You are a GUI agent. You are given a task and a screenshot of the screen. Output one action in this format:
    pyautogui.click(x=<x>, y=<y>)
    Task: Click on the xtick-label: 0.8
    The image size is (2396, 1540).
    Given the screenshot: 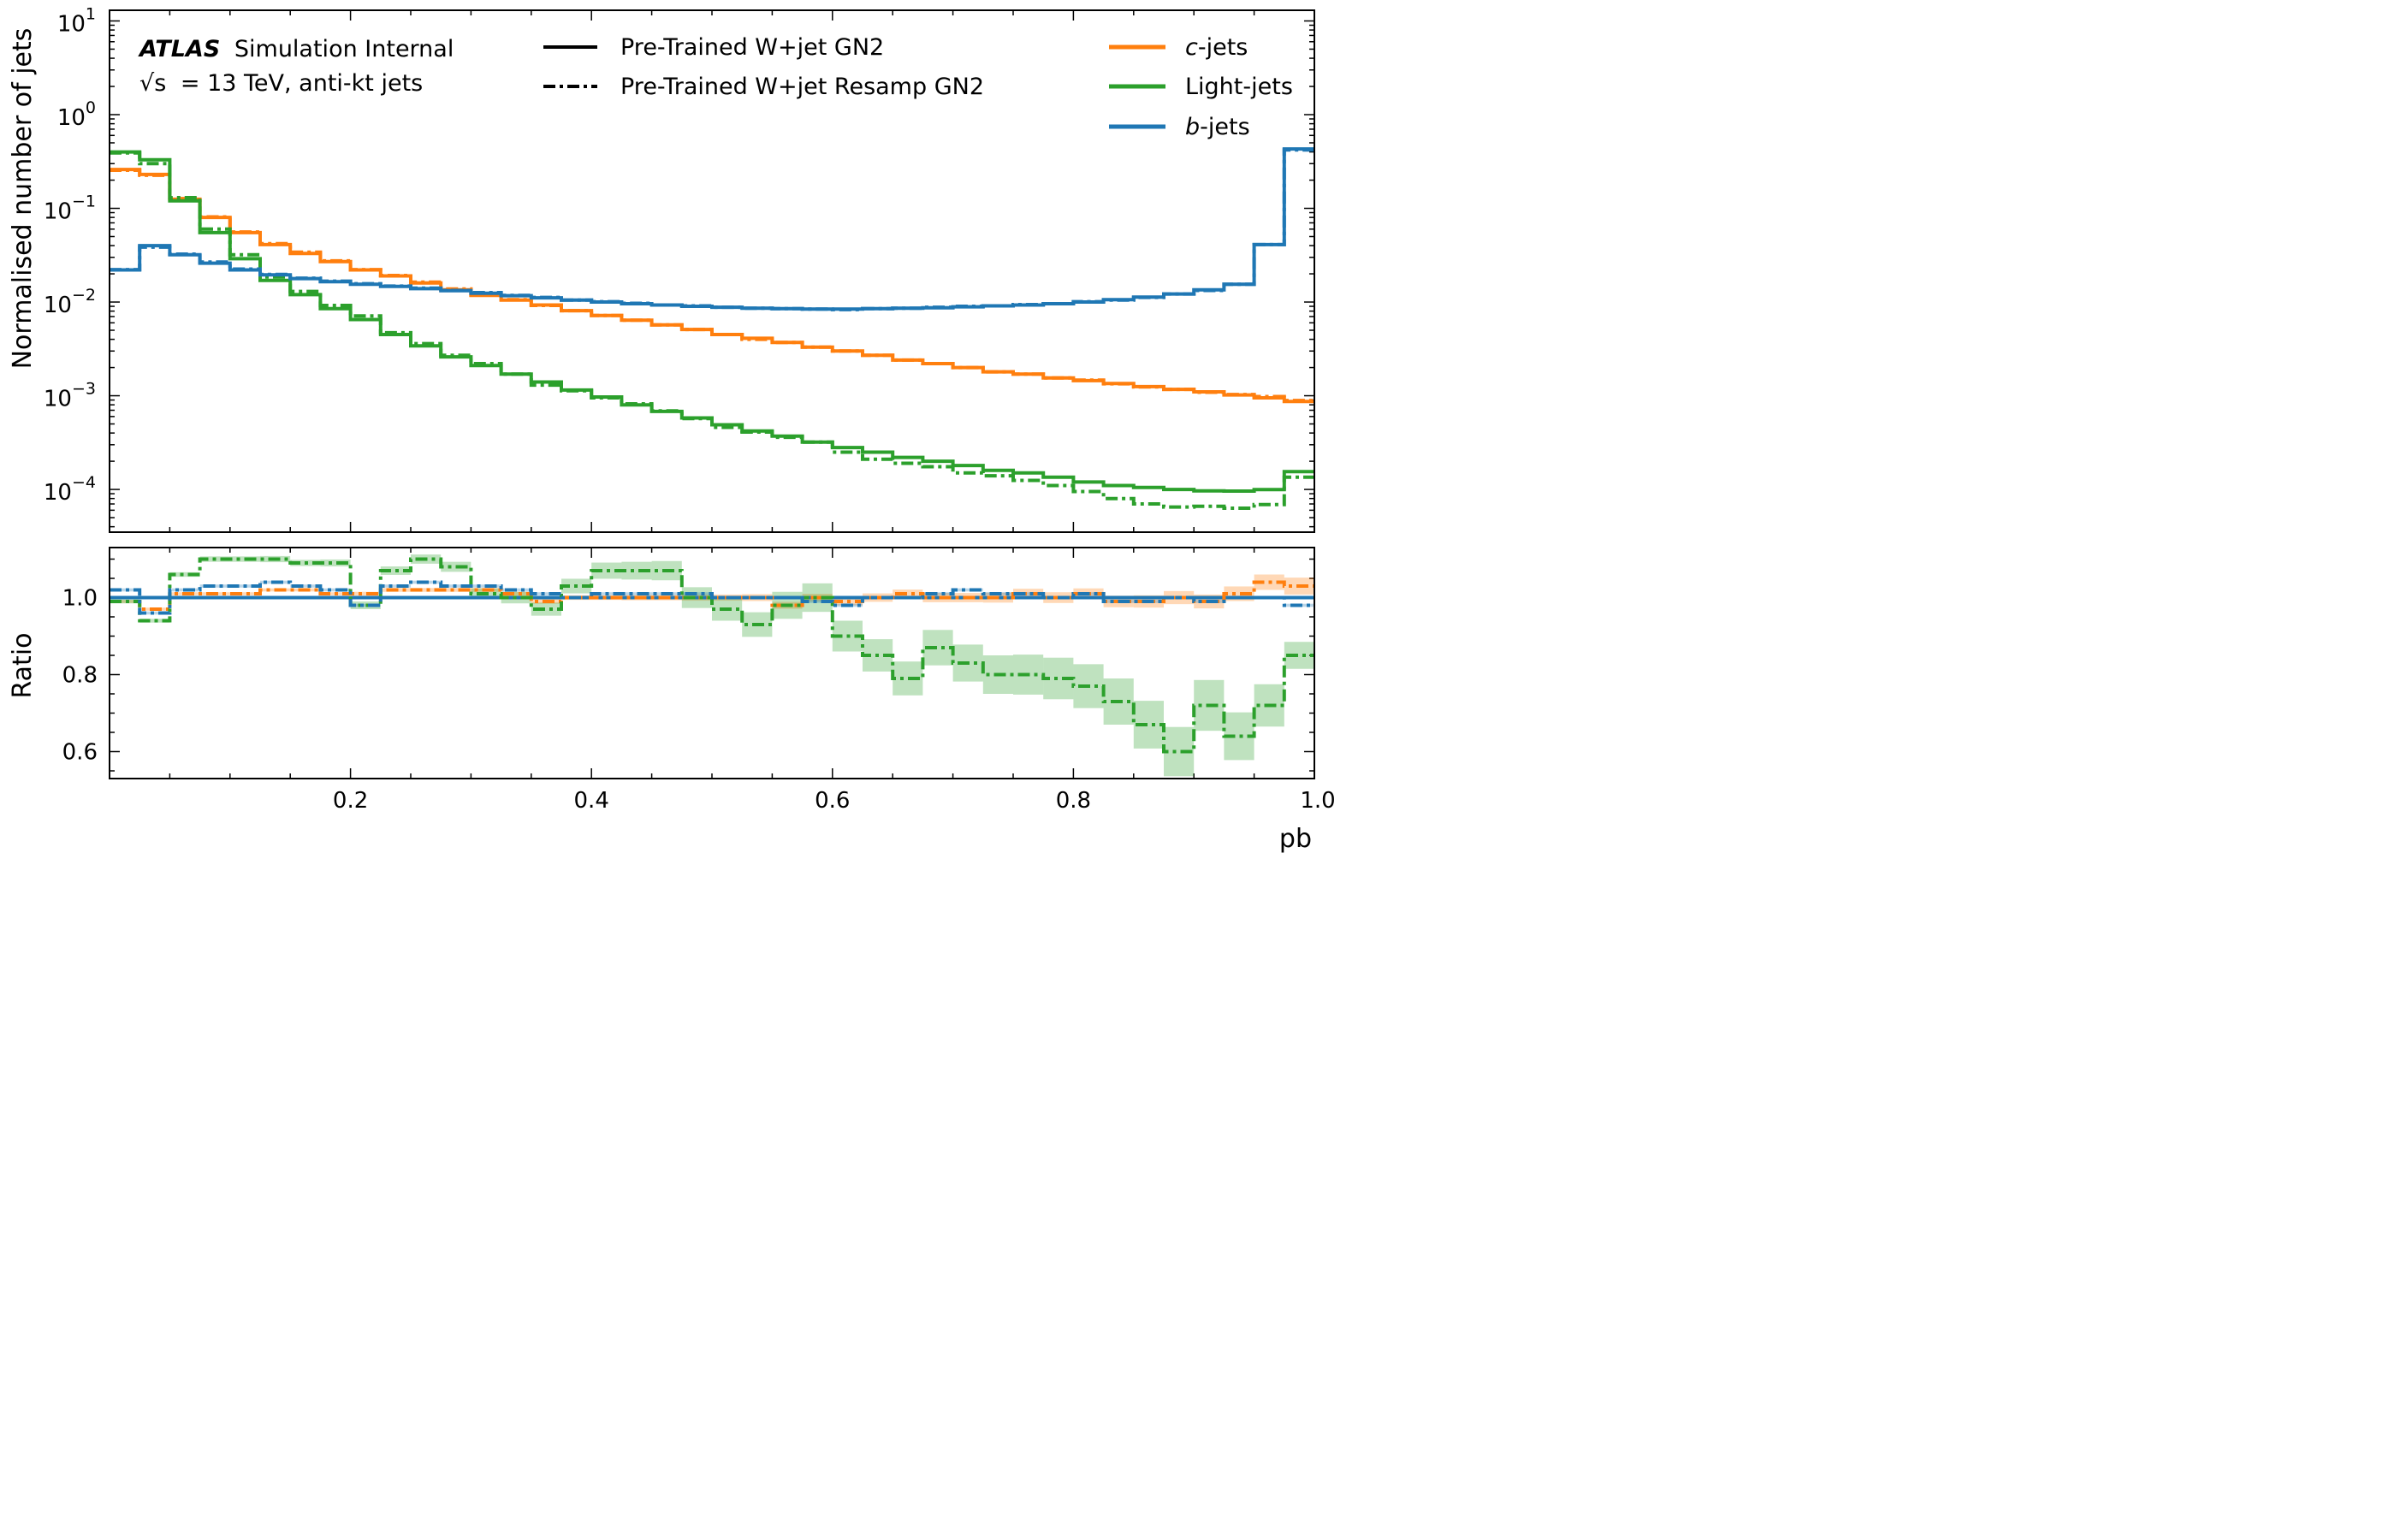 What is the action you would take?
    pyautogui.click(x=1074, y=801)
    